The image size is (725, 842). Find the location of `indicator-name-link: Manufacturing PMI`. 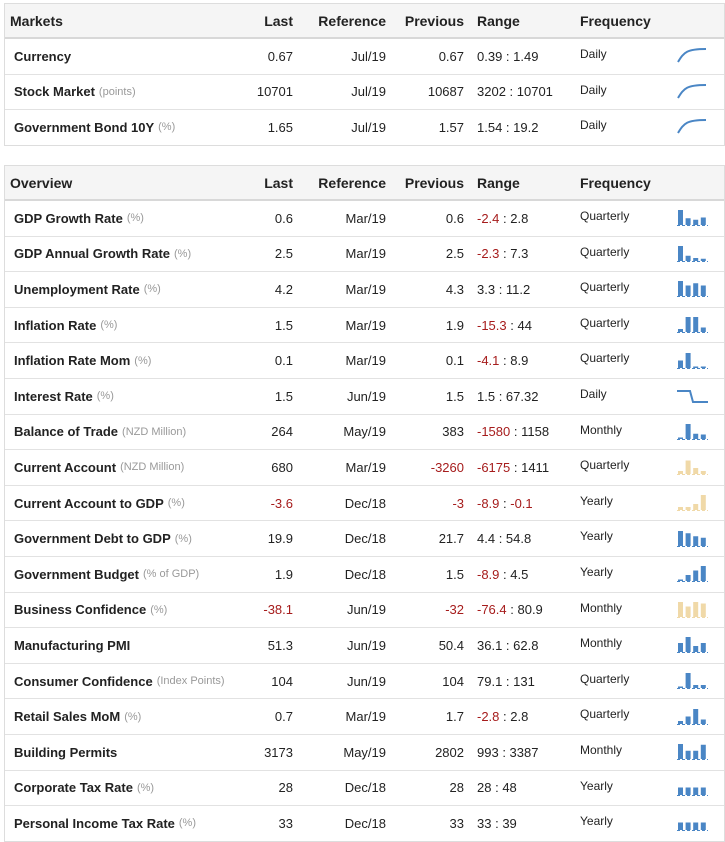

indicator-name-link: Manufacturing PMI is located at coordinates (72, 645).